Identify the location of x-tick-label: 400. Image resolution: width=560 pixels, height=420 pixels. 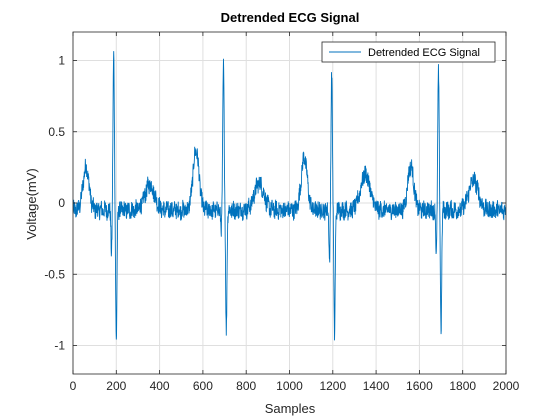
(160, 386).